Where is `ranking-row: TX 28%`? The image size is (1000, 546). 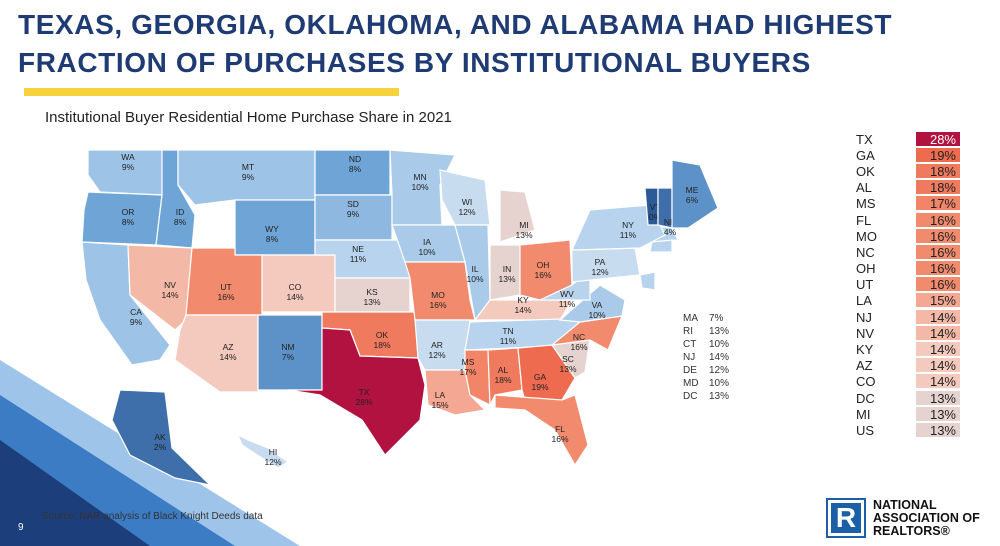 ranking-row: TX 28% is located at coordinates (904, 139).